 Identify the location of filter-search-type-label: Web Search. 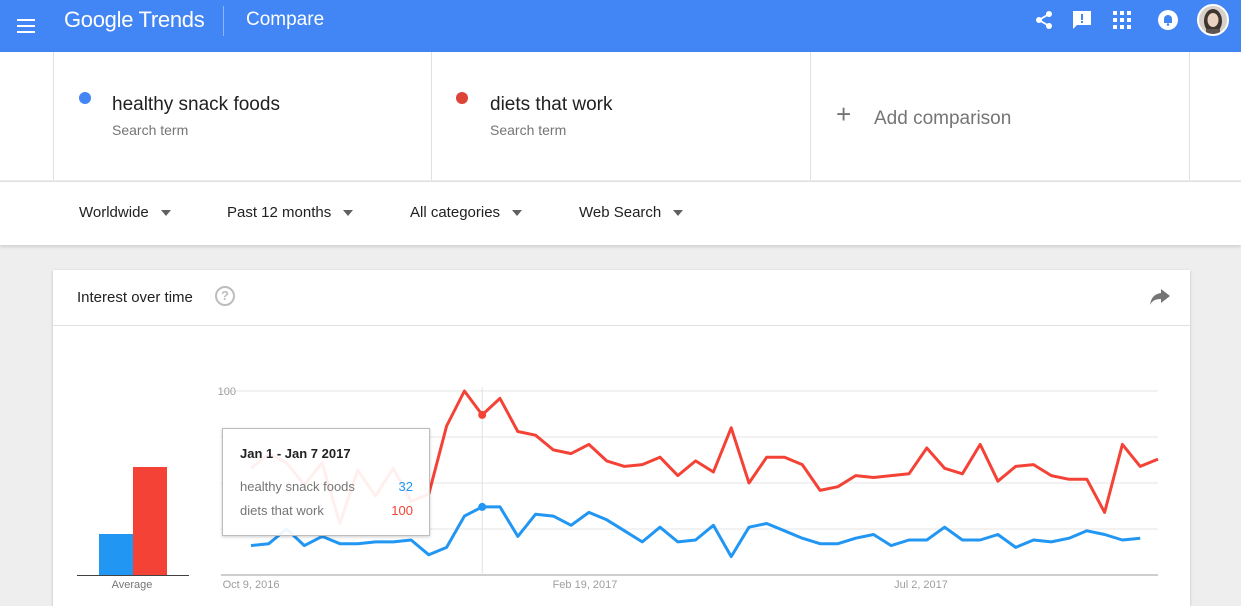
(620, 212).